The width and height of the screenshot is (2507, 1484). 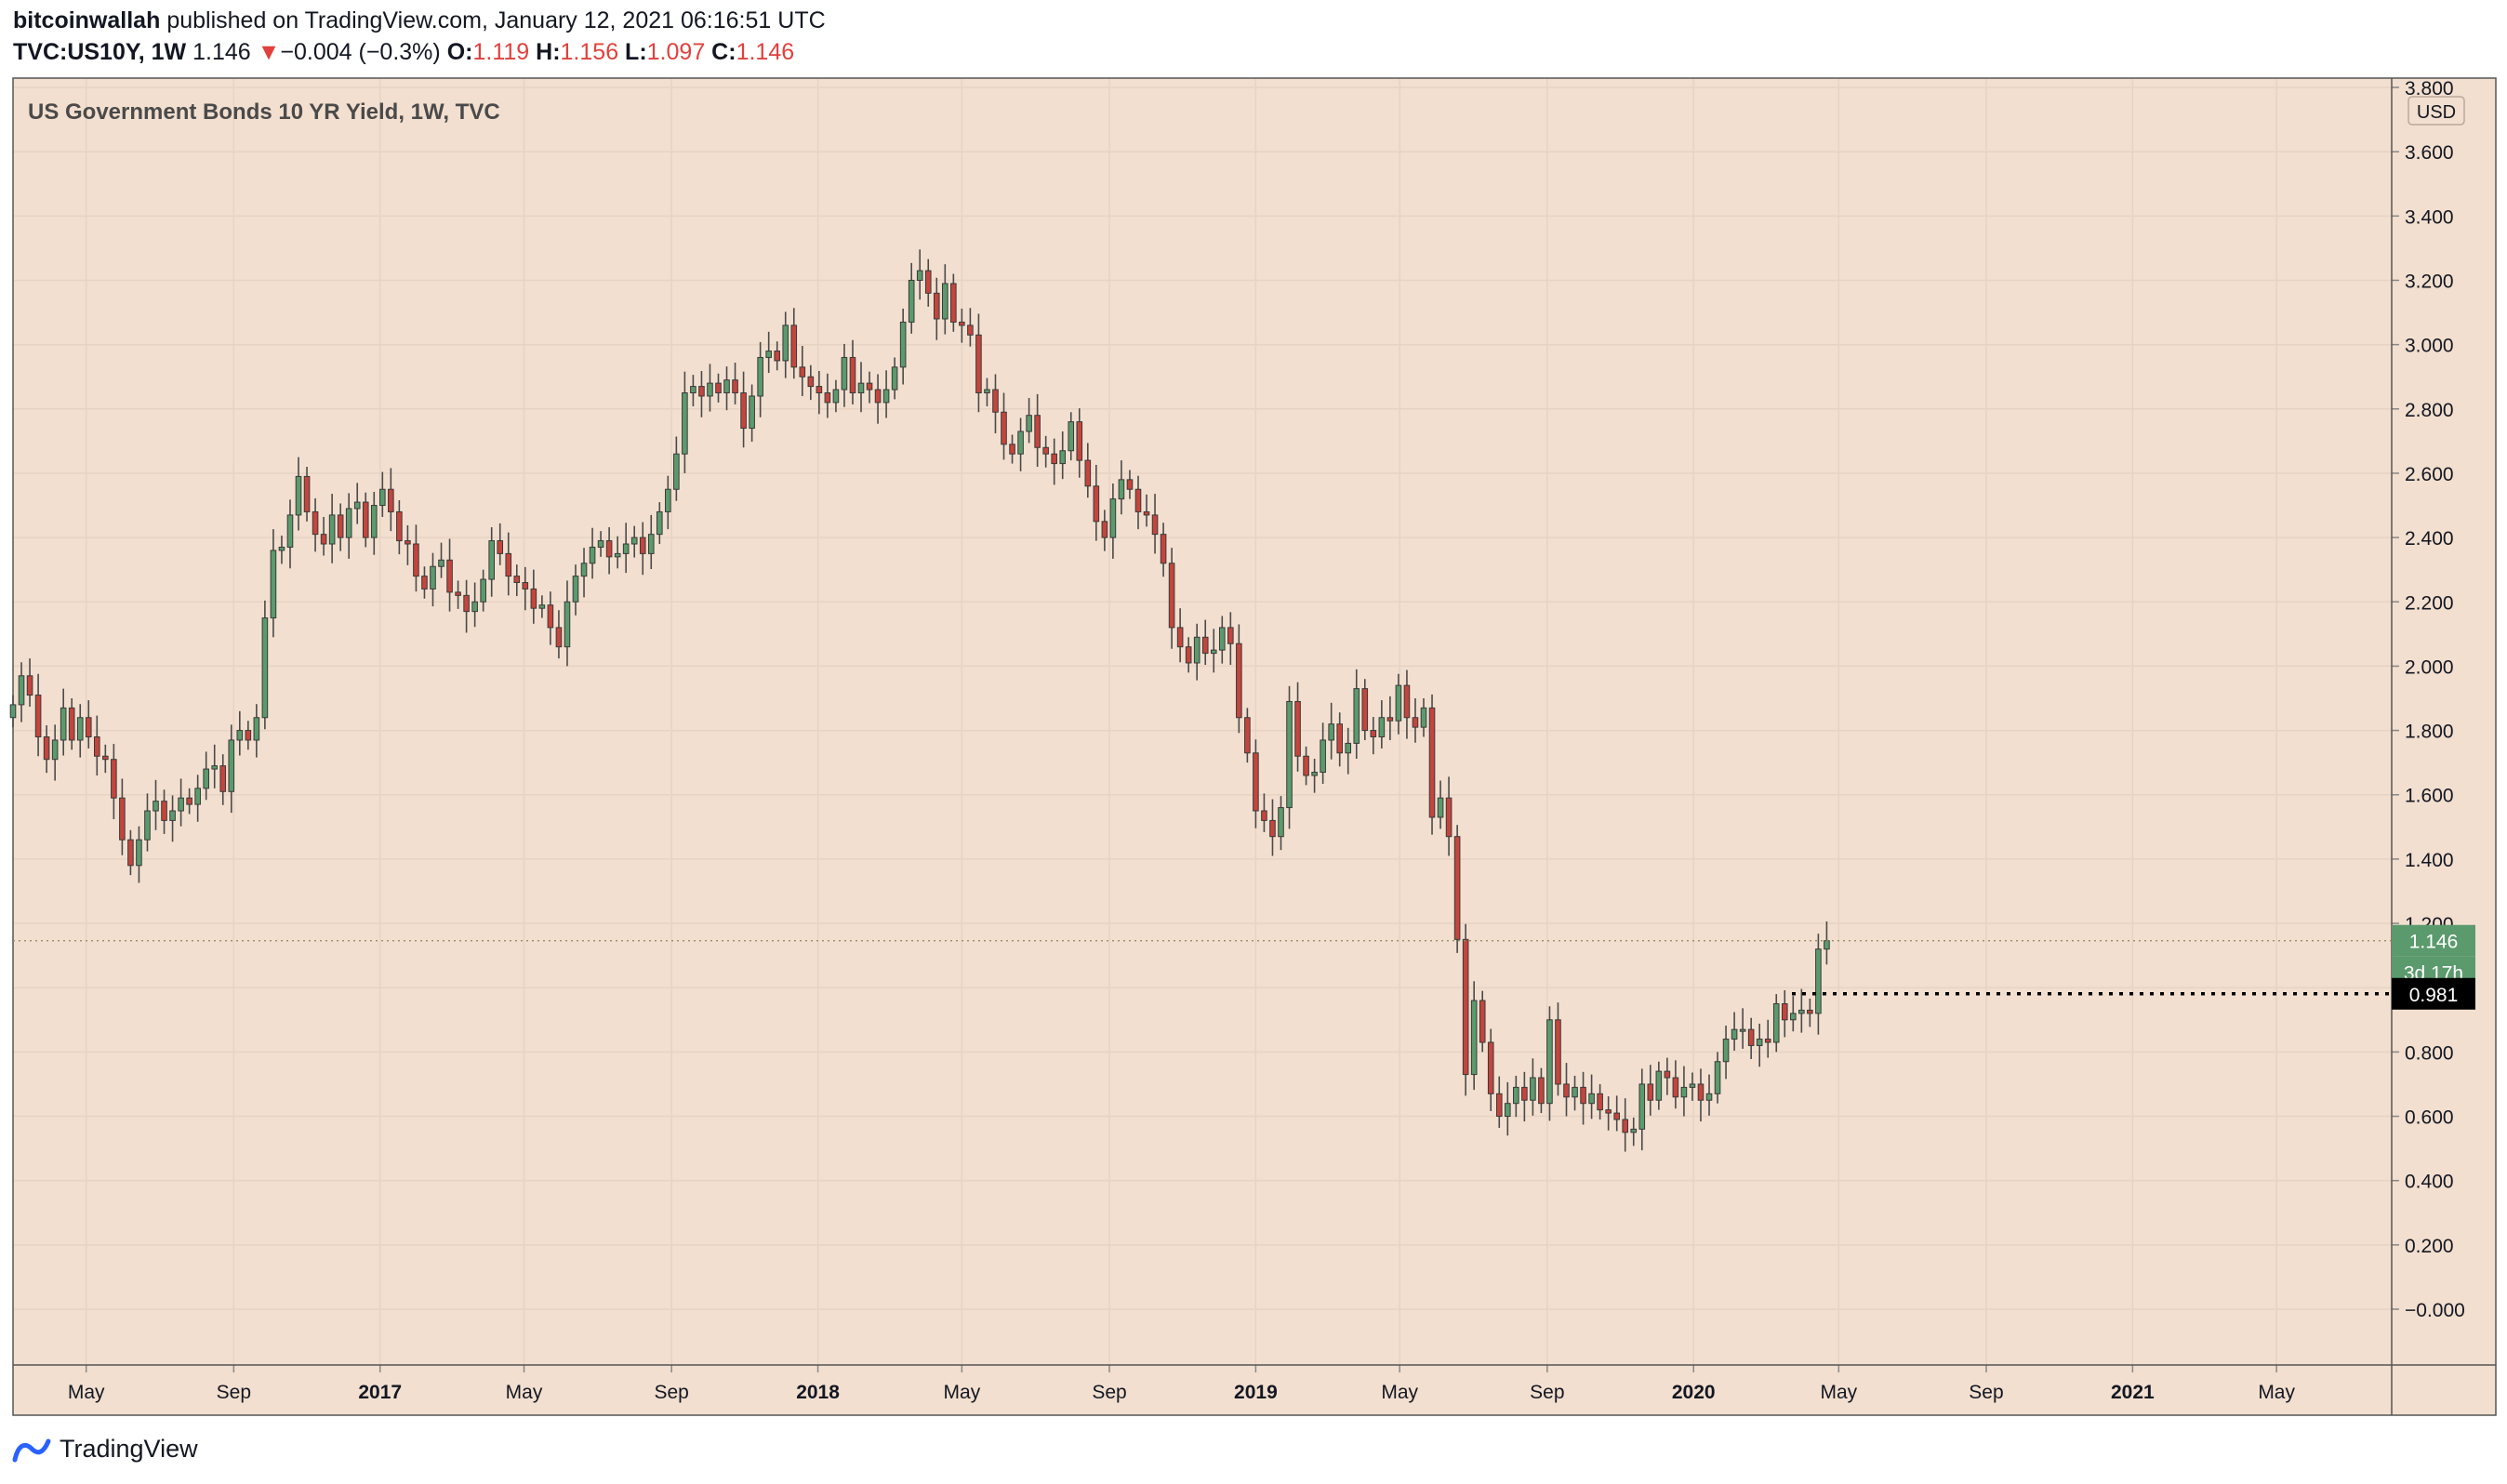 What do you see at coordinates (2433, 940) in the screenshot?
I see `last-price-badge` at bounding box center [2433, 940].